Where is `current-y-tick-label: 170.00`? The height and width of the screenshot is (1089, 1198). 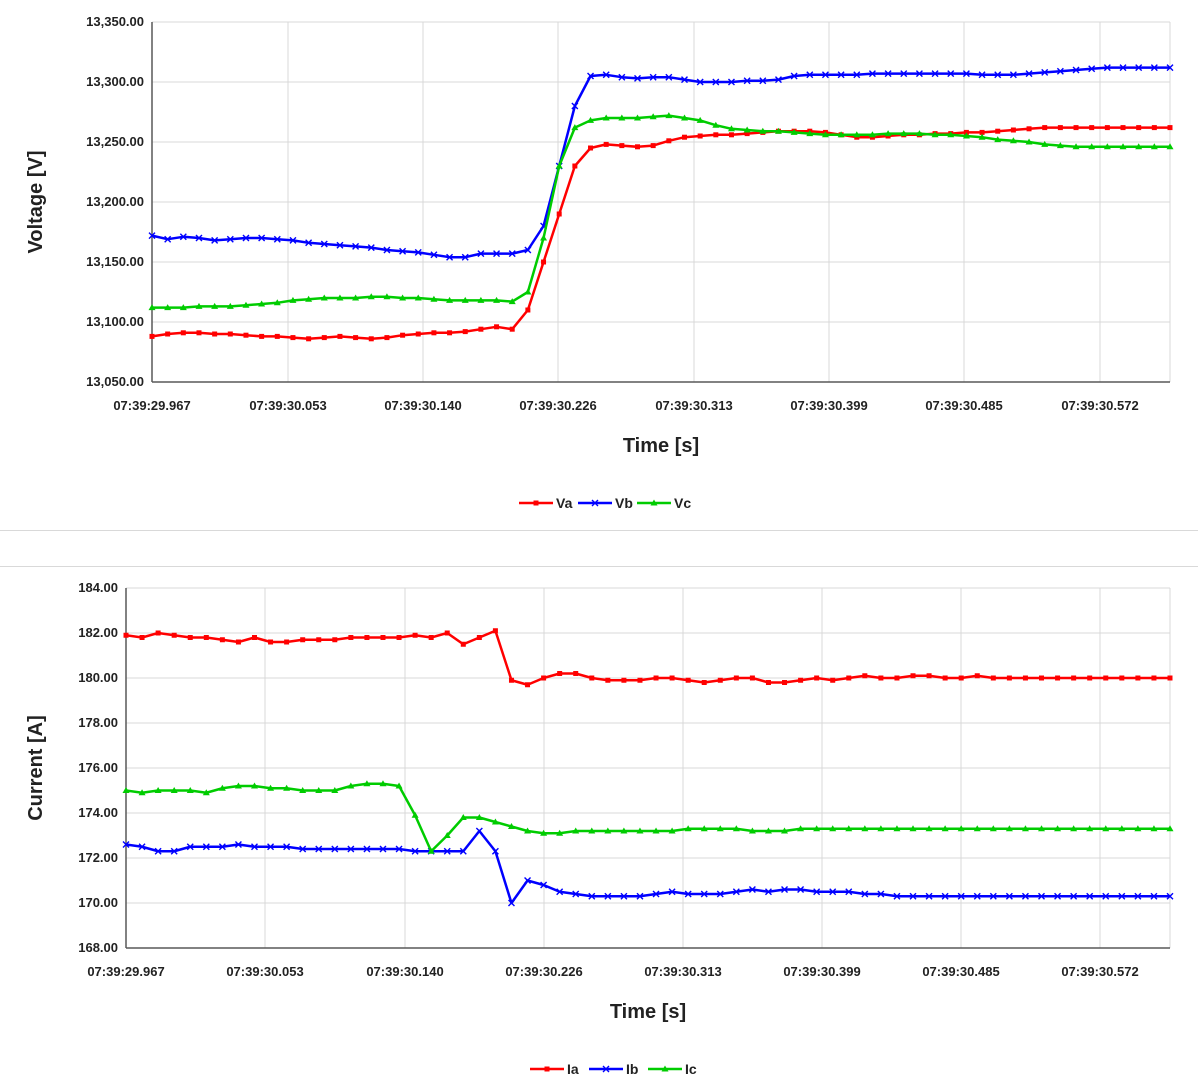 current-y-tick-label: 170.00 is located at coordinates (98, 902).